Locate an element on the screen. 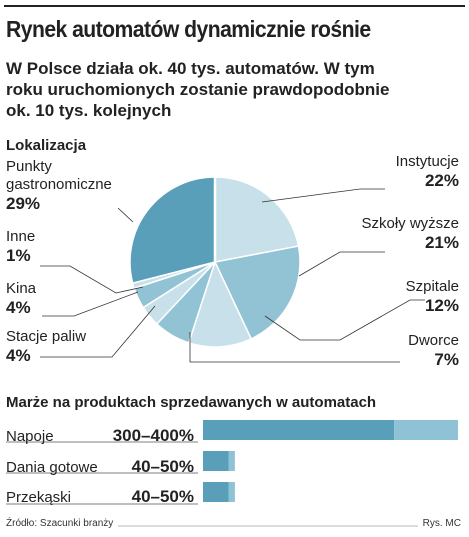 This screenshot has height=537, width=469. chart-title: Rynek automatów dynamicznie rośnie is located at coordinates (188, 29).